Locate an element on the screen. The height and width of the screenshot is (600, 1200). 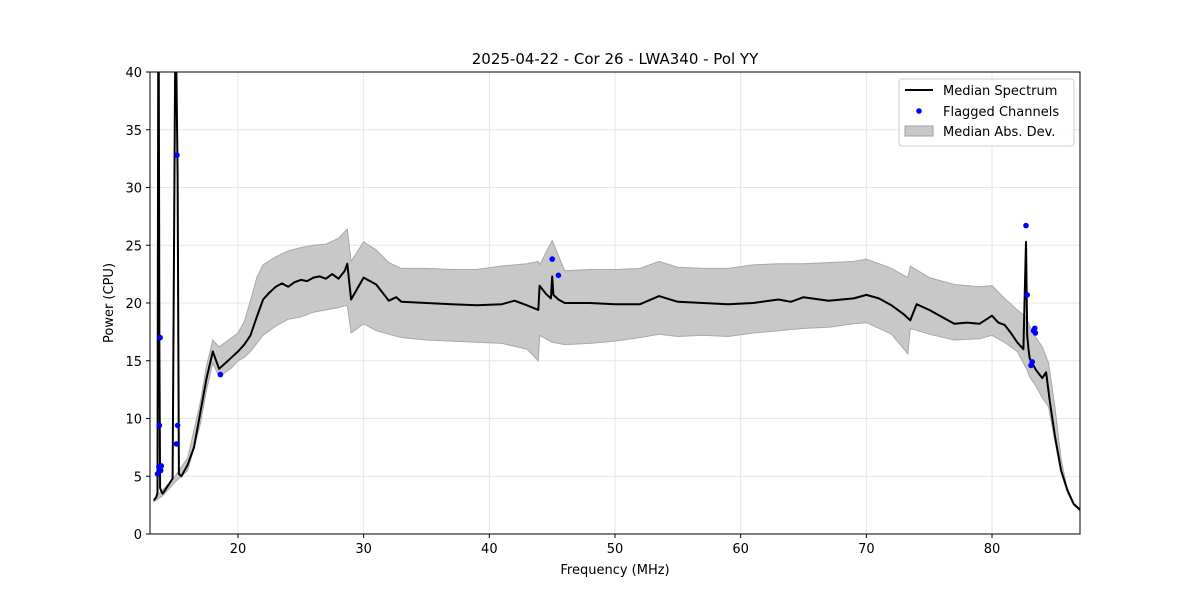
legend-frame is located at coordinates (986, 112).